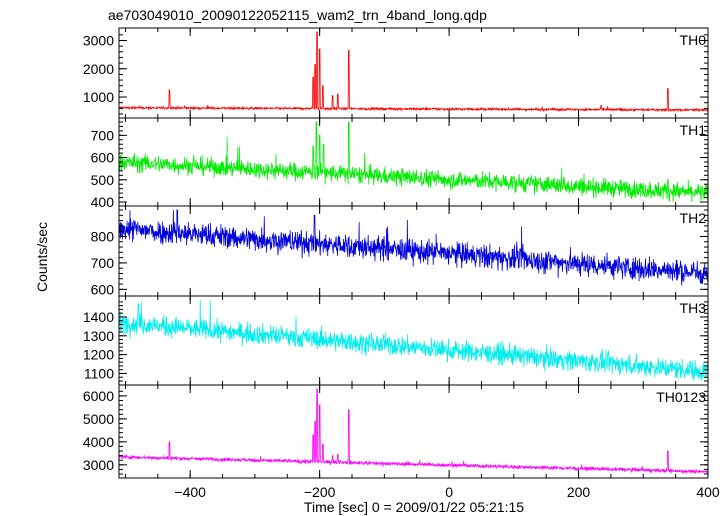  I want to click on y-tick-label: 400, so click(103, 202).